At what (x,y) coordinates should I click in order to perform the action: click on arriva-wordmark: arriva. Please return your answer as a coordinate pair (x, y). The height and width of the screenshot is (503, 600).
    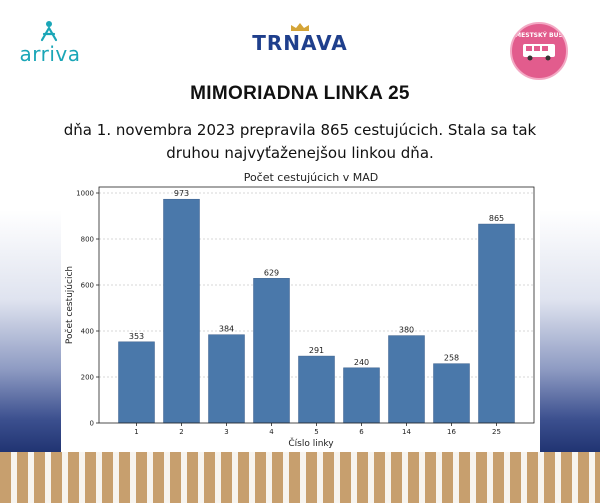
    Looking at the image, I should click on (50, 54).